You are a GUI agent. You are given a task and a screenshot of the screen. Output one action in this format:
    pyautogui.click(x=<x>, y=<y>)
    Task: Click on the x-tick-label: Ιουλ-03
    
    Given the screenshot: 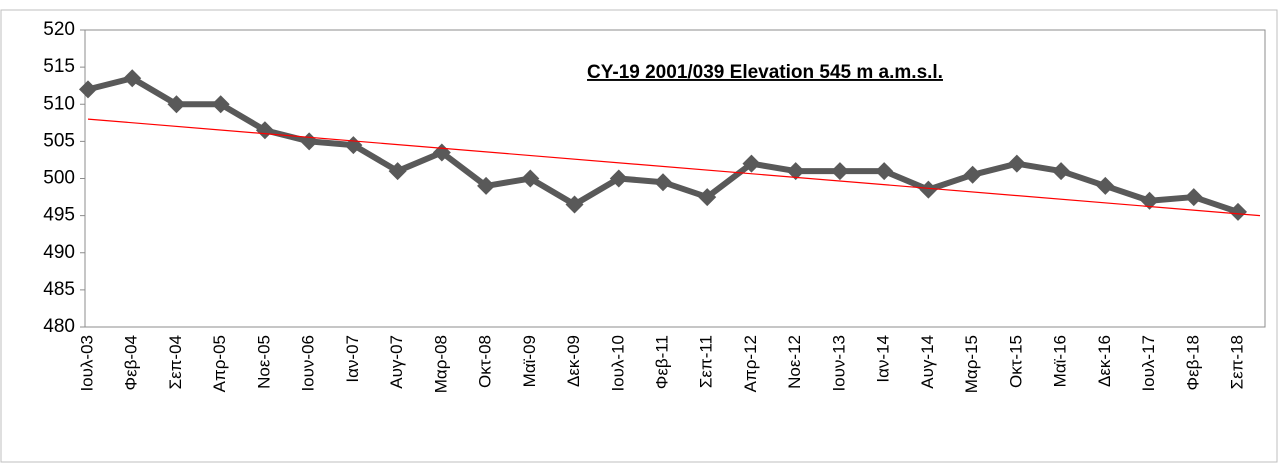 What is the action you would take?
    pyautogui.click(x=86, y=363)
    